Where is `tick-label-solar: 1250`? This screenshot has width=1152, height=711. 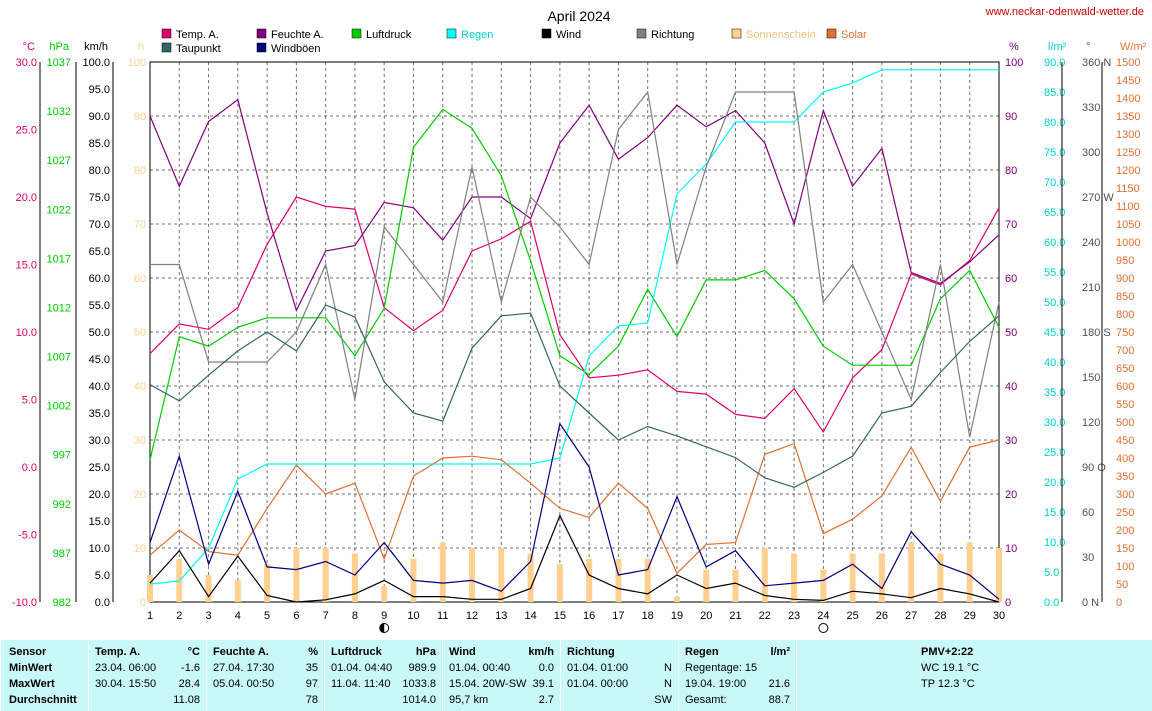
tick-label-solar: 1250 is located at coordinates (1128, 153).